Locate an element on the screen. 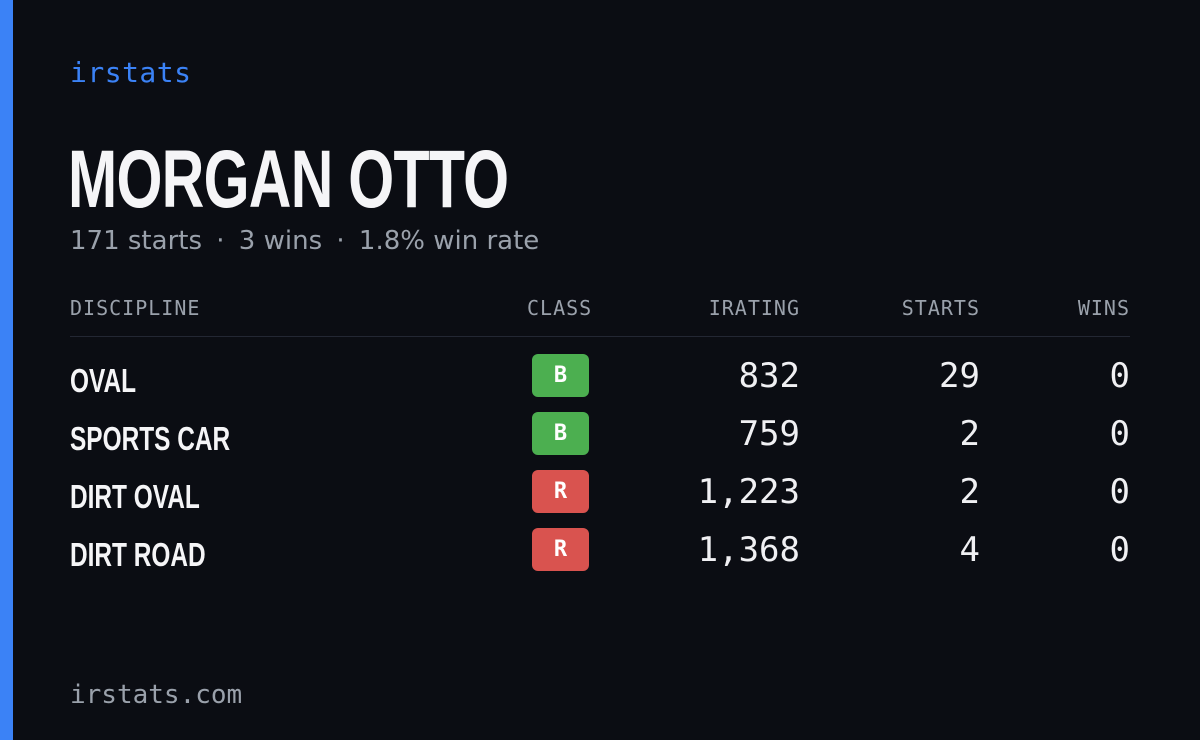 The image size is (1200, 740). summary-starts: 171 starts is located at coordinates (136, 241).